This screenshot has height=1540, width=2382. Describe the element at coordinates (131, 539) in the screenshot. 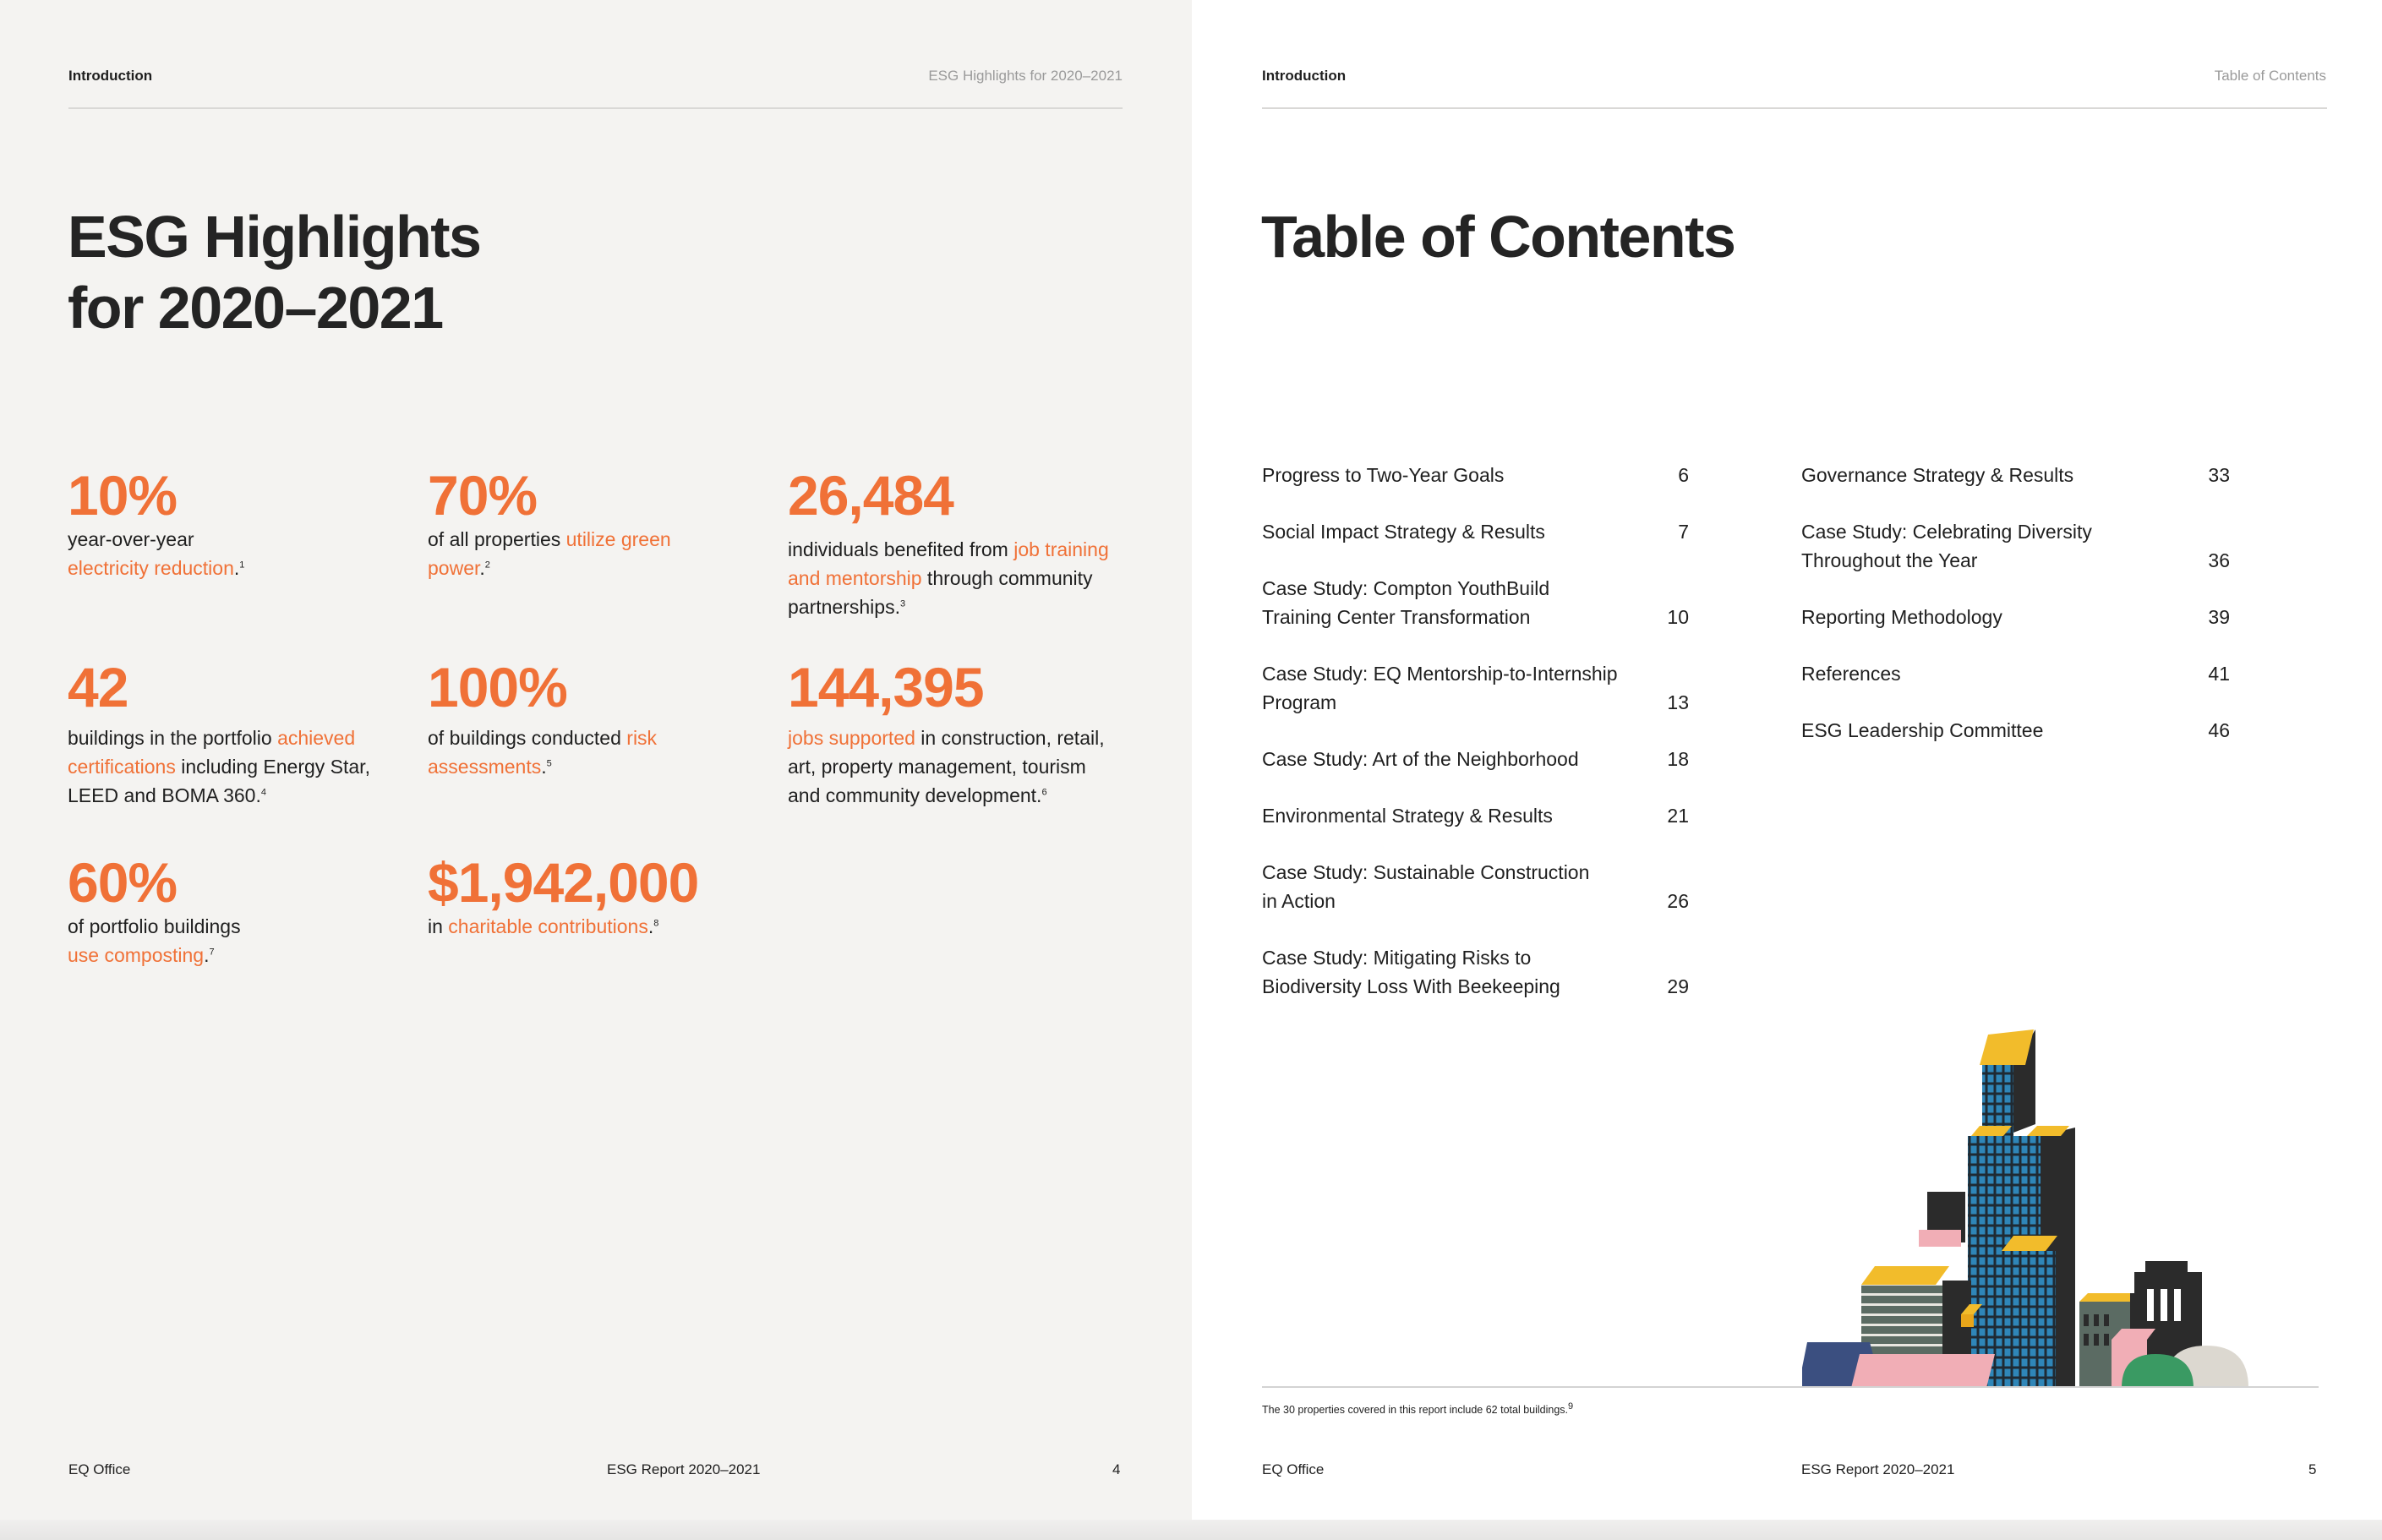

I see `stat-text-pre: year-over-year` at that location.